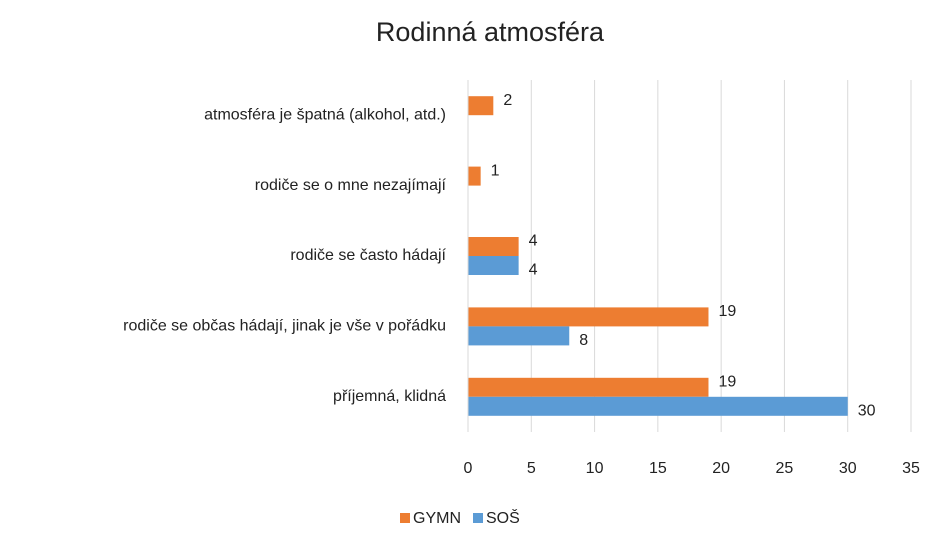 The height and width of the screenshot is (537, 925). I want to click on y-tick-label: příjemná, klidná, so click(389, 396).